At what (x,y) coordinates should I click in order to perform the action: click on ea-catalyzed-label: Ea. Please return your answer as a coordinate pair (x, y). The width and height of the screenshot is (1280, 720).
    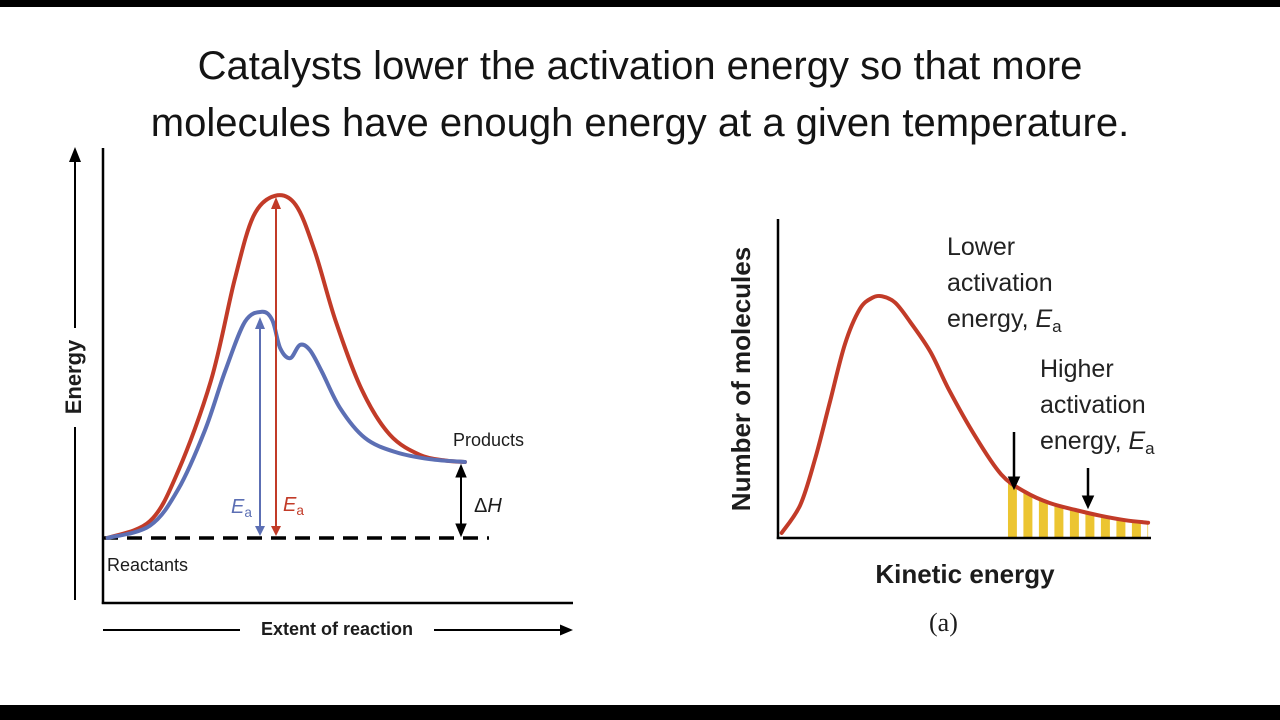
    Looking at the image, I should click on (241, 508).